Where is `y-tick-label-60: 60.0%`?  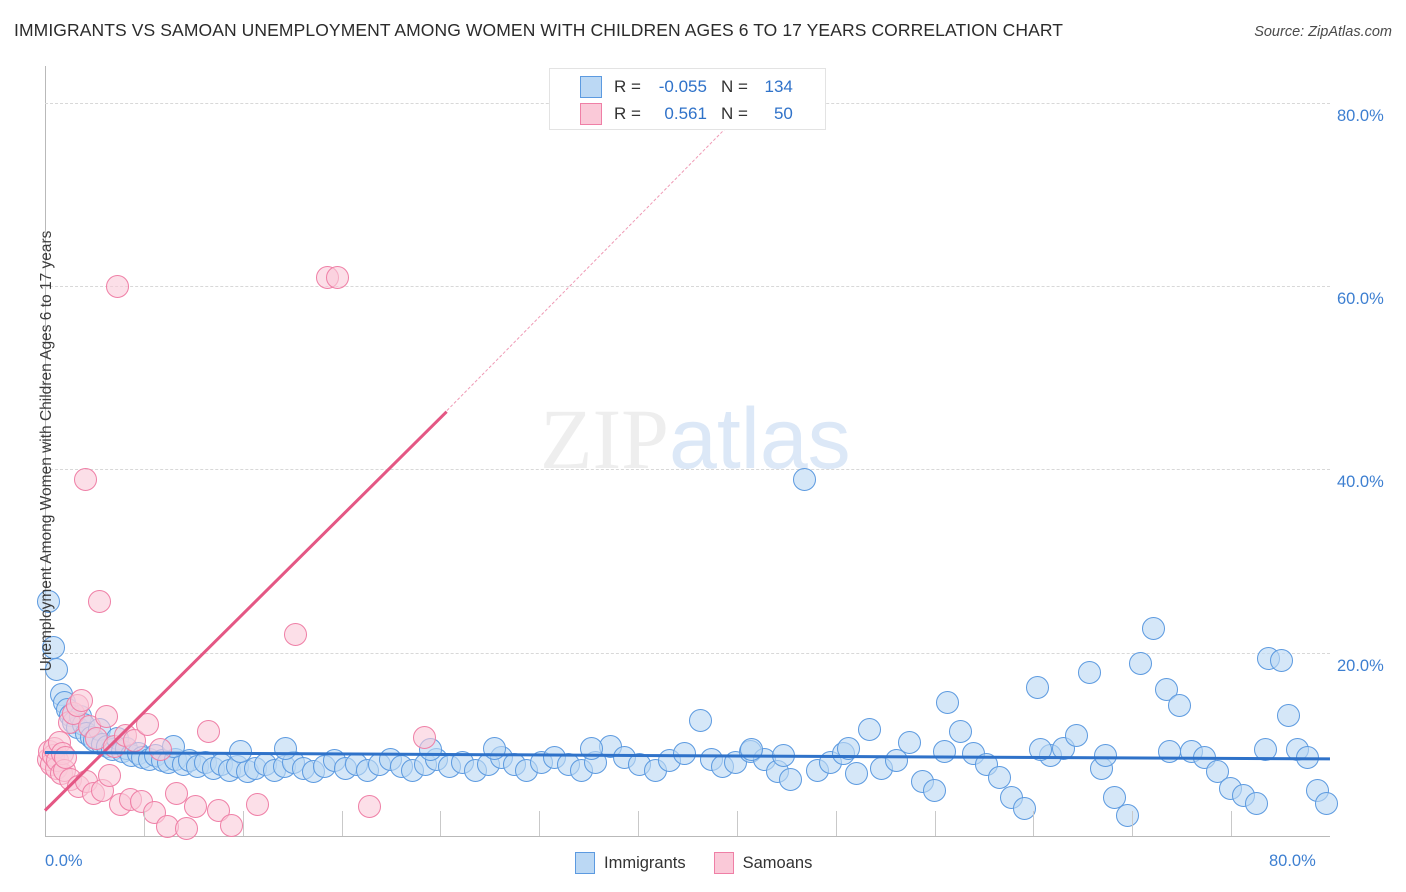 y-tick-label-60: 60.0% is located at coordinates (1360, 299).